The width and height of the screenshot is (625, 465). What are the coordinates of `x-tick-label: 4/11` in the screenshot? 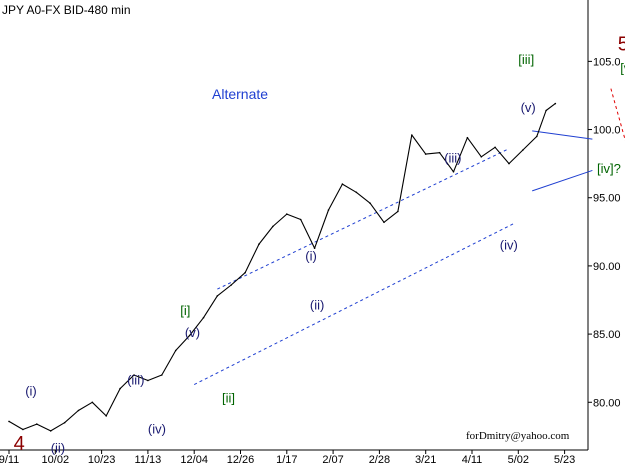 It's located at (472, 459).